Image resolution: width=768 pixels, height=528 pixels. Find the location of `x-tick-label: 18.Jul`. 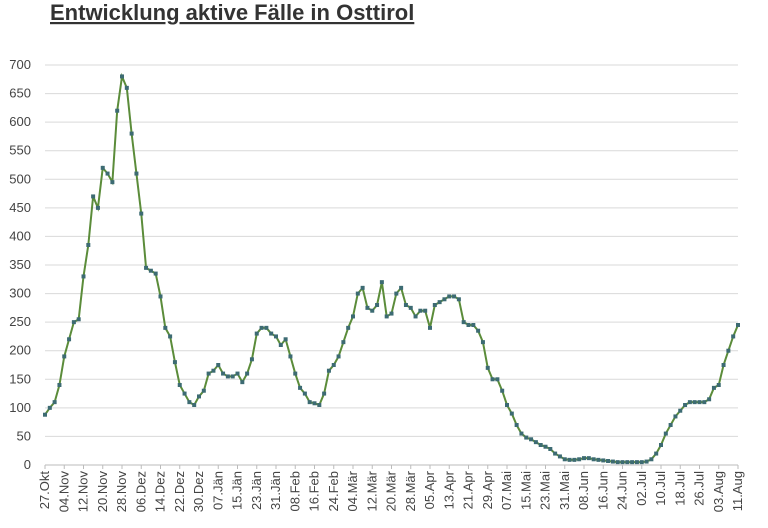

x-tick-label: 18.Jul is located at coordinates (679, 488).